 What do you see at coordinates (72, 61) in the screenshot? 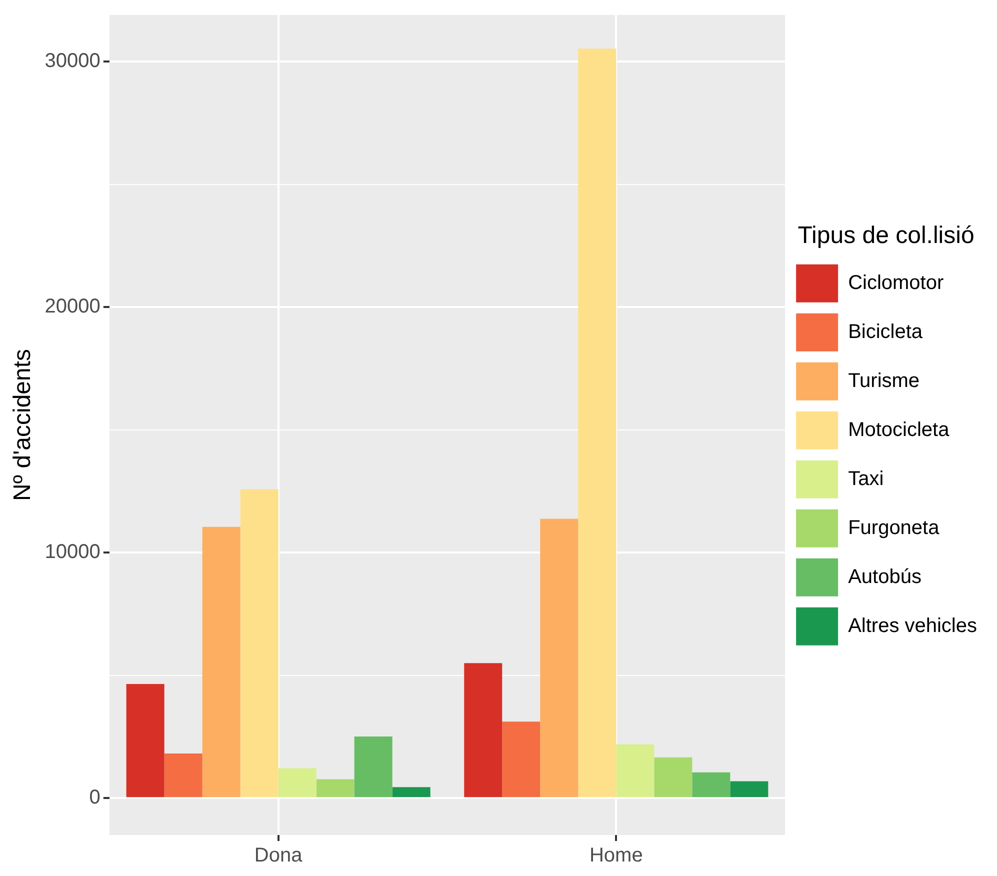
I see `y-tick-label: 30000` at bounding box center [72, 61].